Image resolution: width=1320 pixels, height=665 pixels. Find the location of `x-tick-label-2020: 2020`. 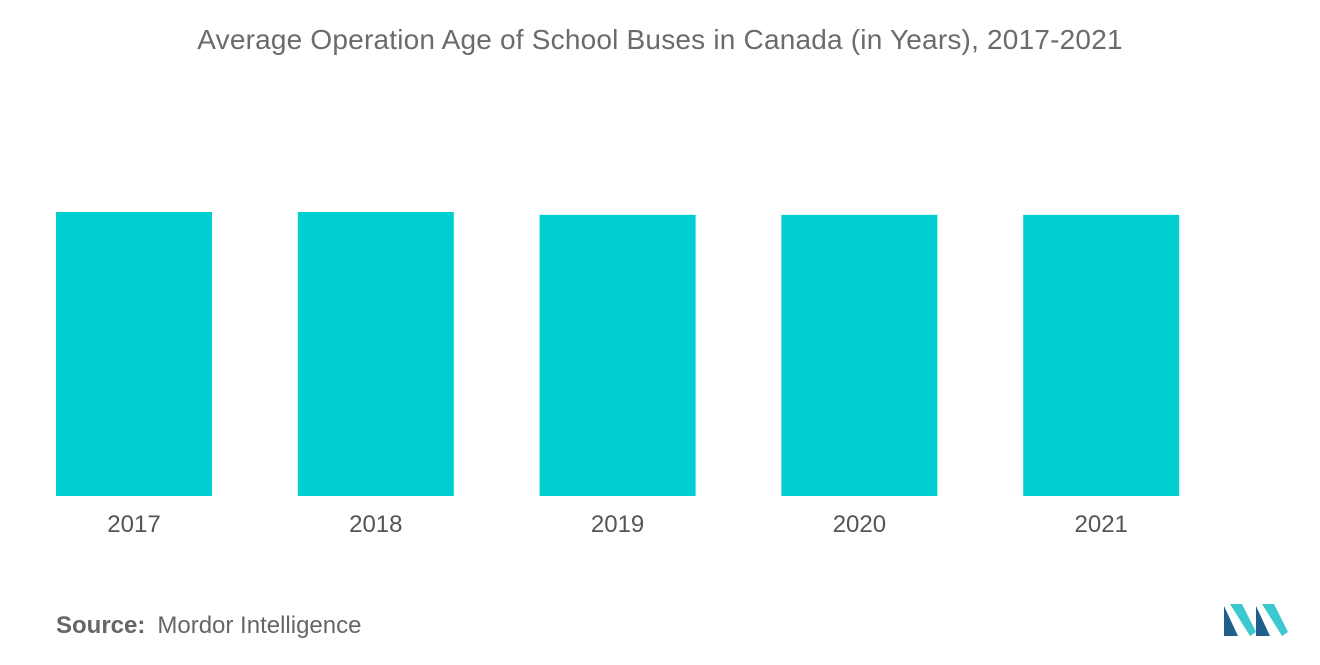

x-tick-label-2020: 2020 is located at coordinates (859, 524).